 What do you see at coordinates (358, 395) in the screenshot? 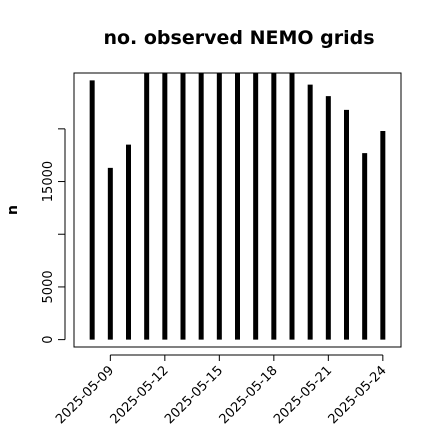
I see `x-tick-label: 2025-05-24` at bounding box center [358, 395].